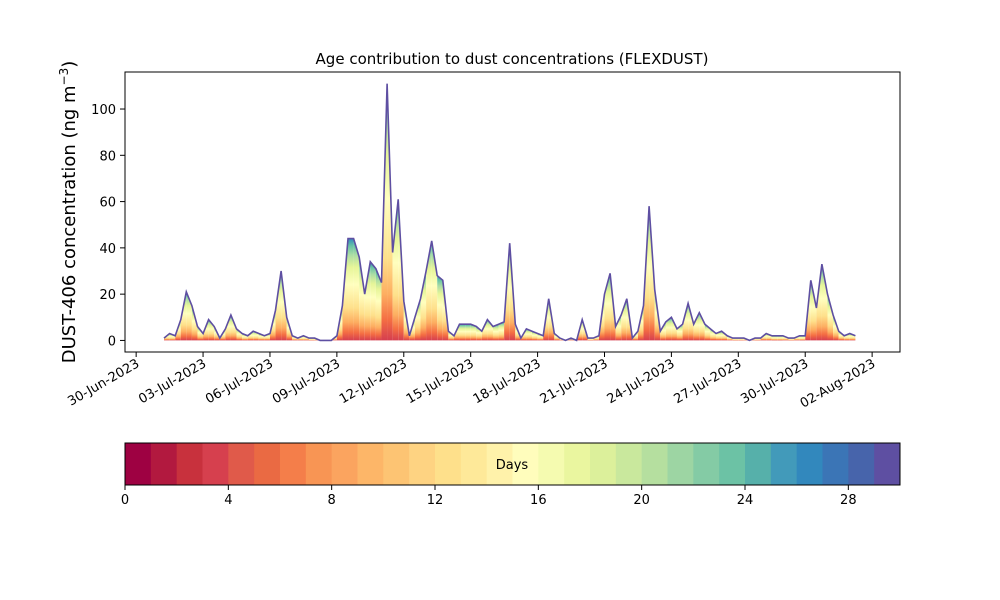 The width and height of the screenshot is (1000, 600). I want to click on y-tick-label: 20, so click(107, 295).